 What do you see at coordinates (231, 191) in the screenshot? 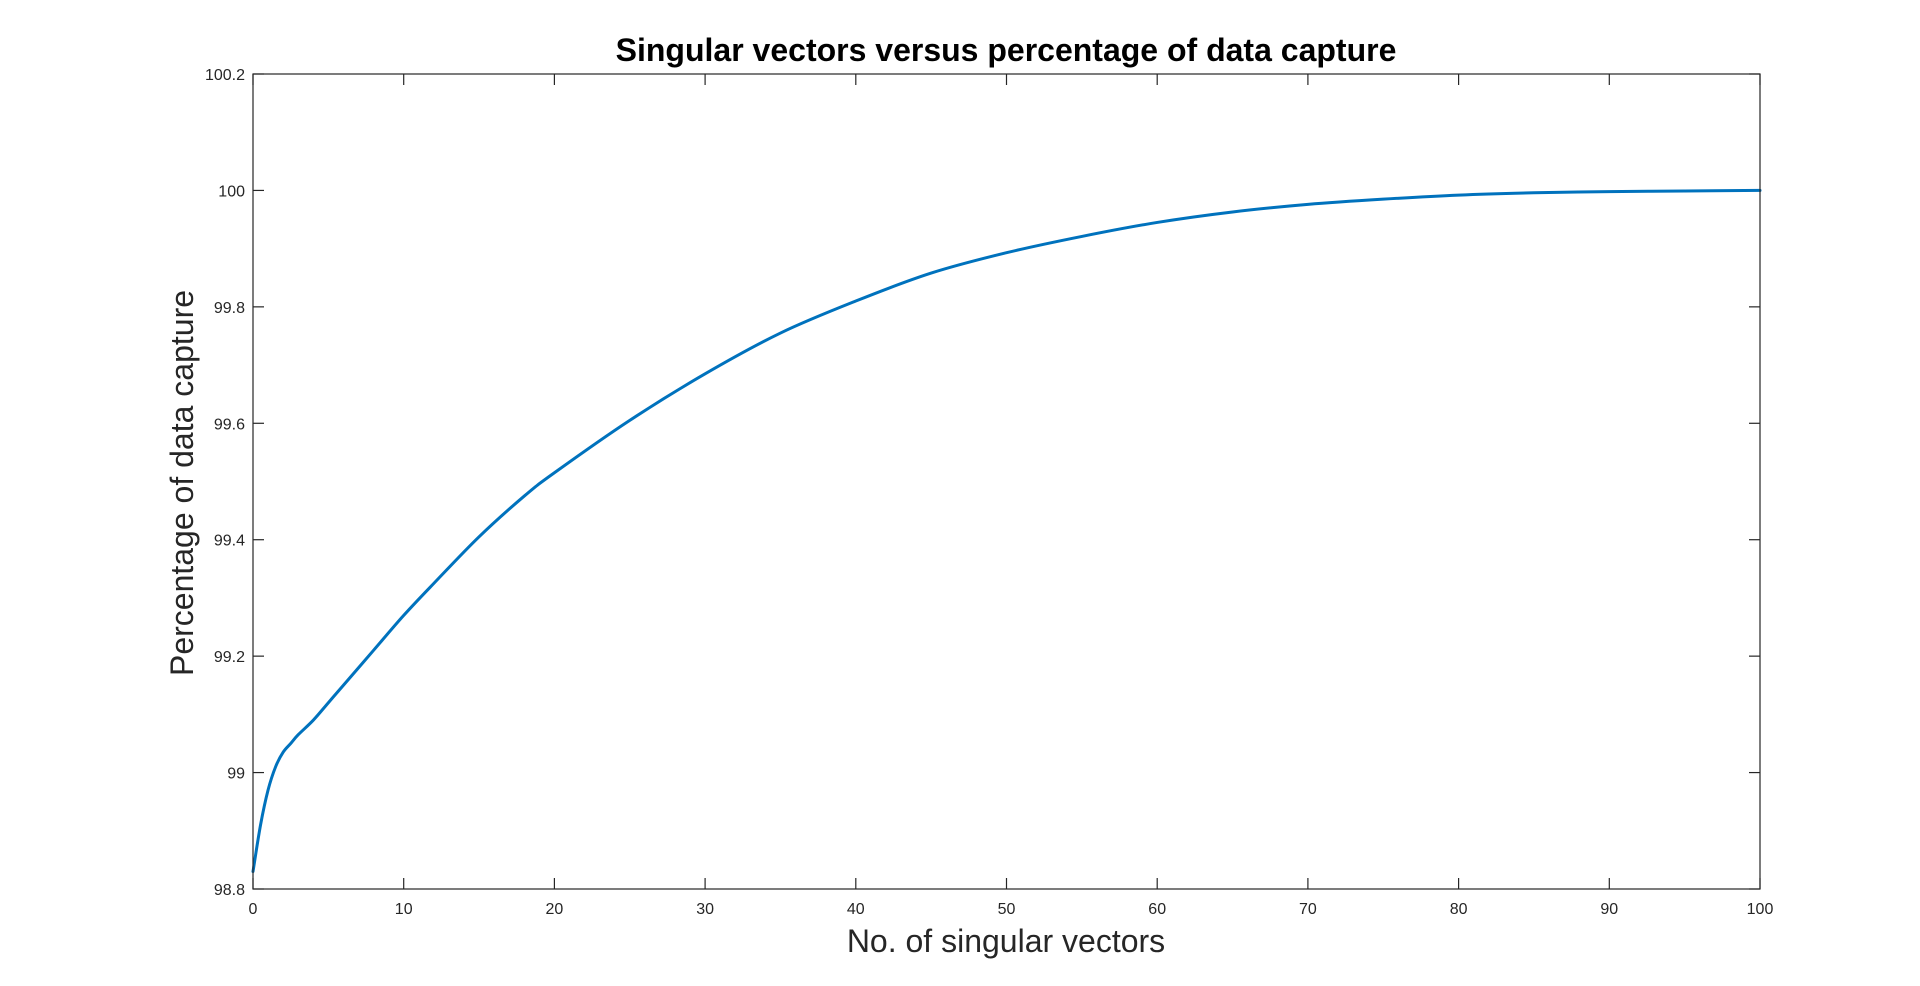
I see `y-tick-label: 100` at bounding box center [231, 191].